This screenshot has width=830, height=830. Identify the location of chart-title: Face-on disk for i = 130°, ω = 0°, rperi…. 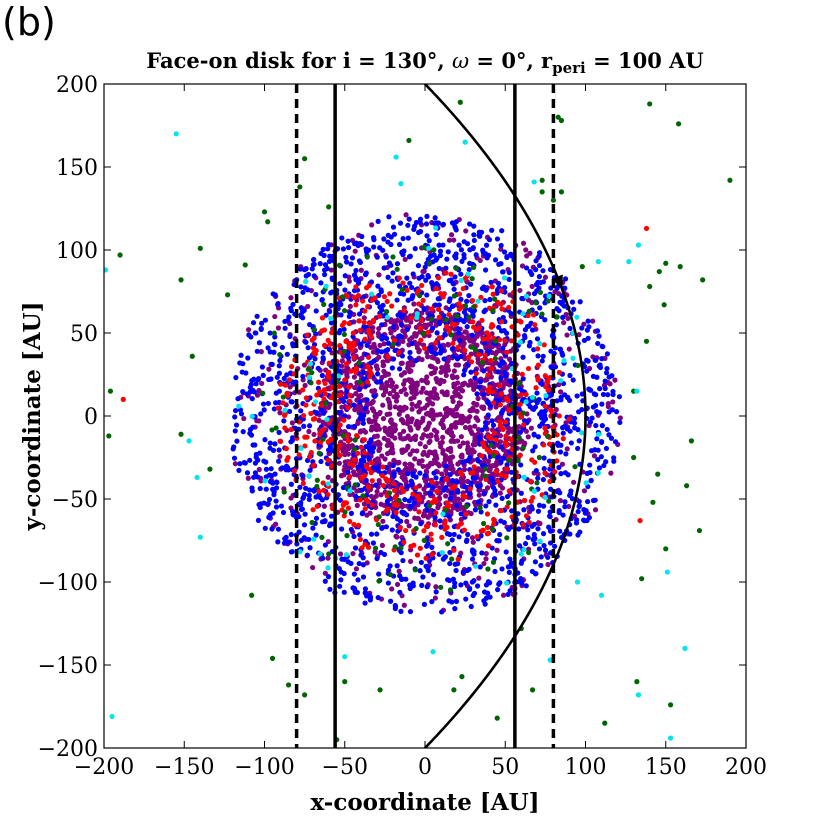
(425, 62).